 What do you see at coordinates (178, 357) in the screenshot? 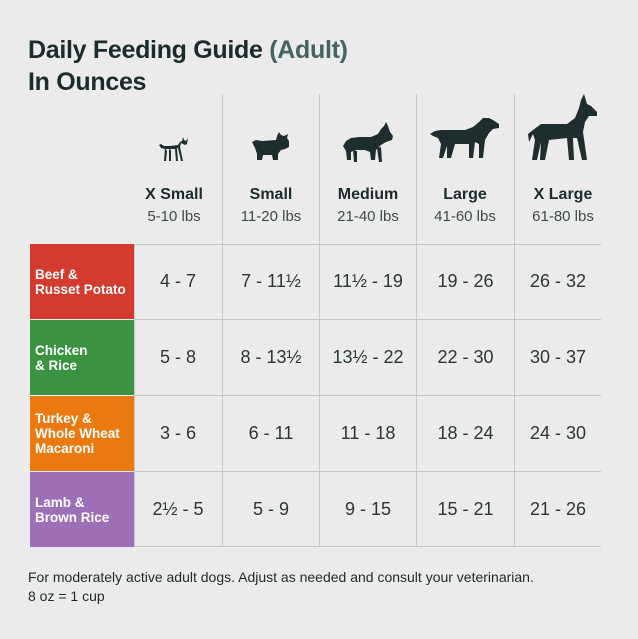
I see `table-cell: 5 - 8` at bounding box center [178, 357].